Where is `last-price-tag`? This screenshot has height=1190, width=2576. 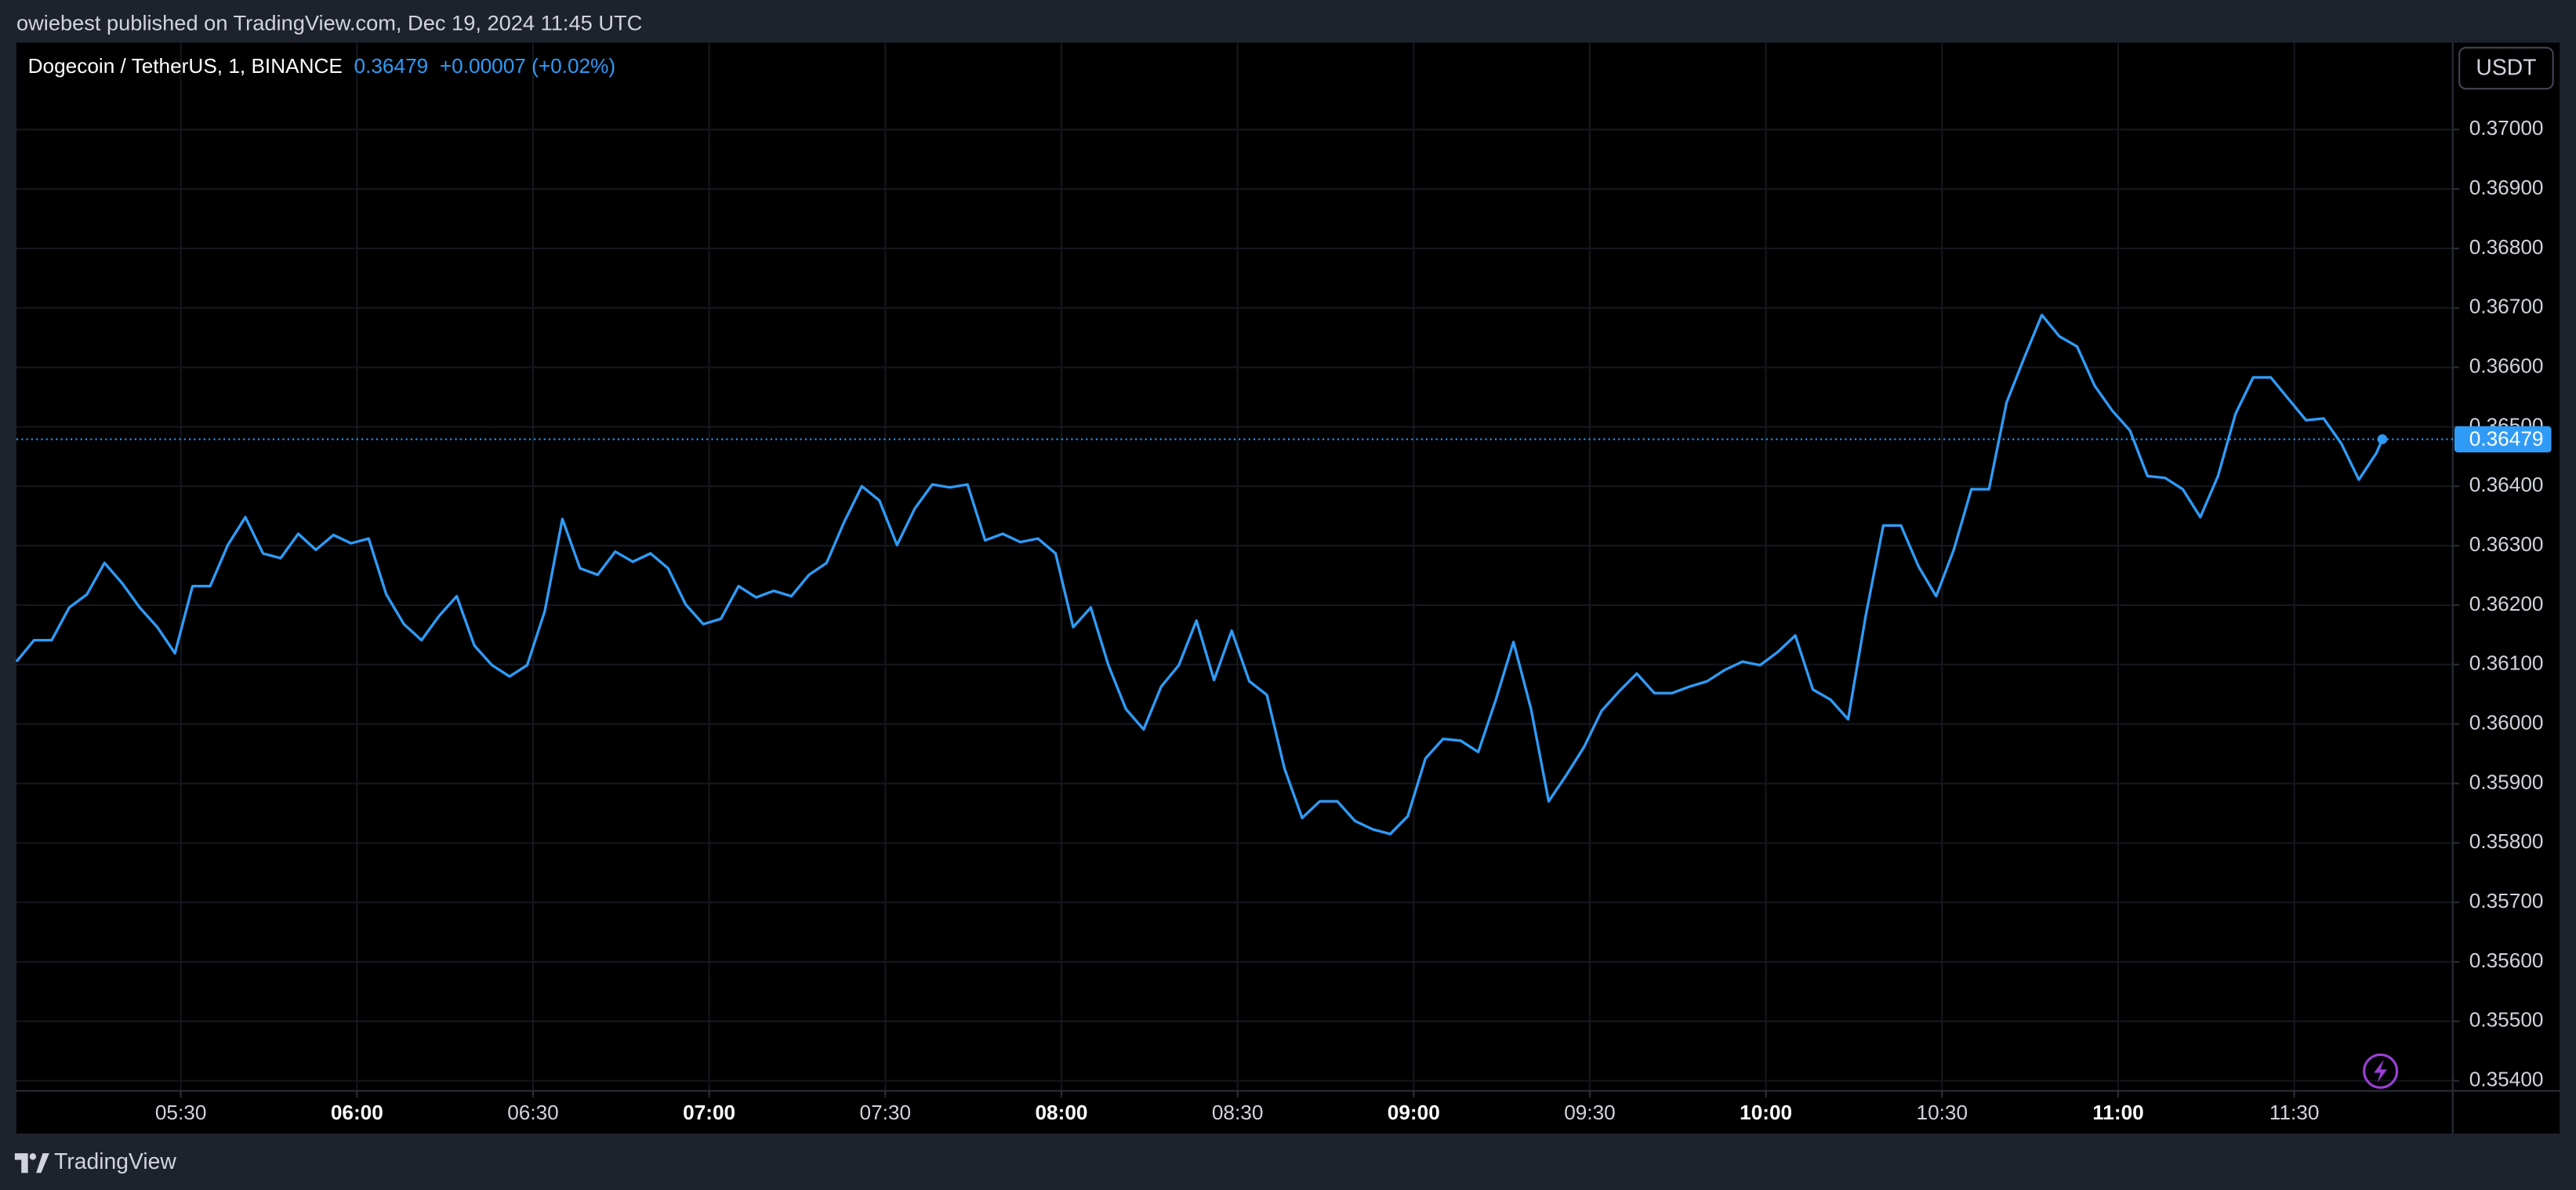
last-price-tag is located at coordinates (2503, 439).